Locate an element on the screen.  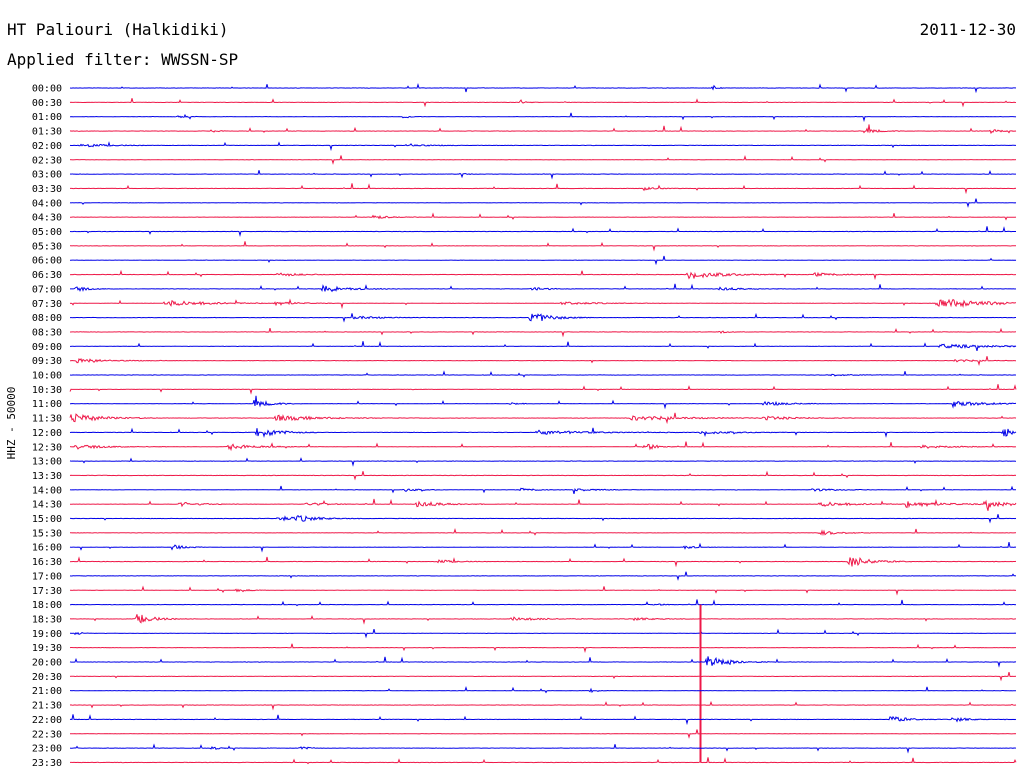
time-tick-label: 20:00 is located at coordinates (47, 663).